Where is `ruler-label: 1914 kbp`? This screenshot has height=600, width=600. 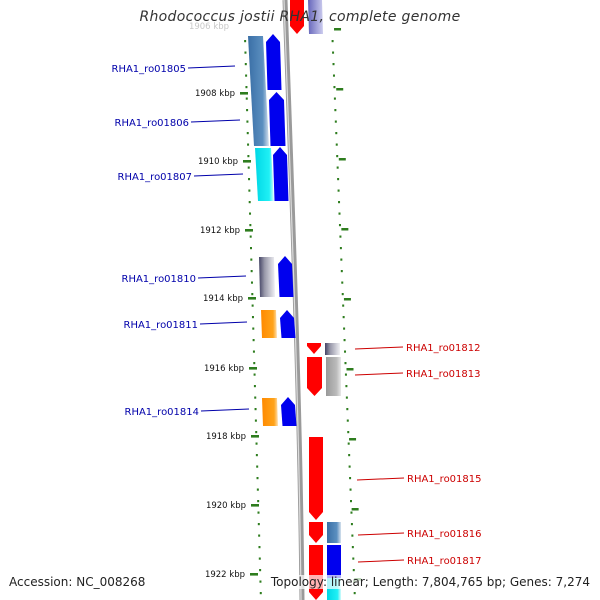
ruler-label: 1914 kbp is located at coordinates (223, 299).